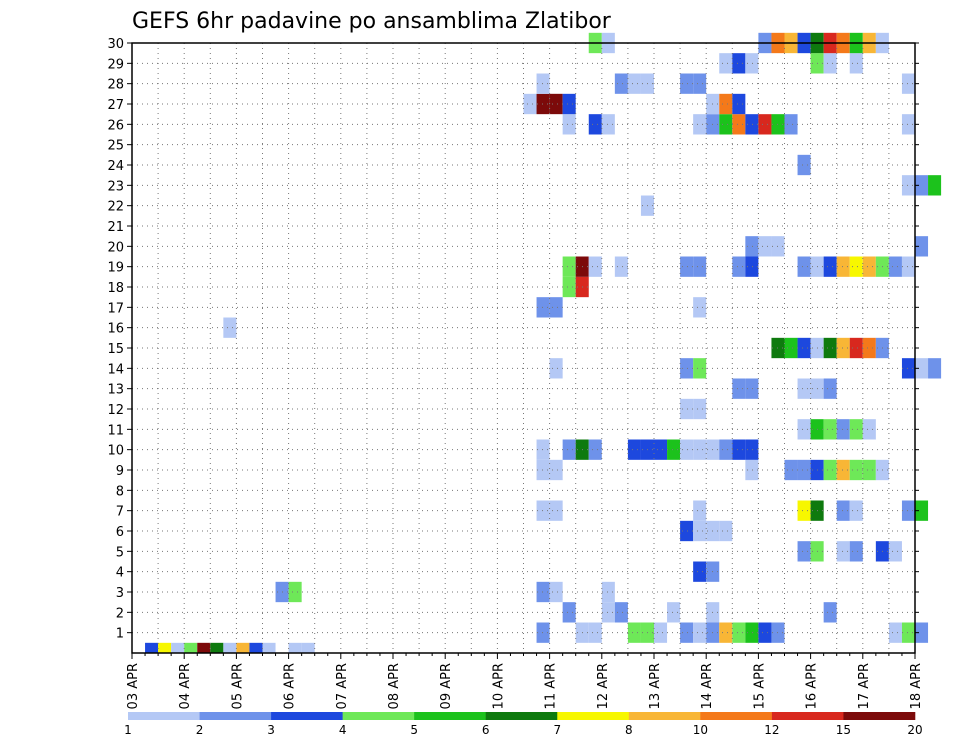 The width and height of the screenshot is (960, 742). Describe the element at coordinates (372, 21) in the screenshot. I see `chart-title: GEFS 6hr padavine po ansamblima Zlatibor` at that location.